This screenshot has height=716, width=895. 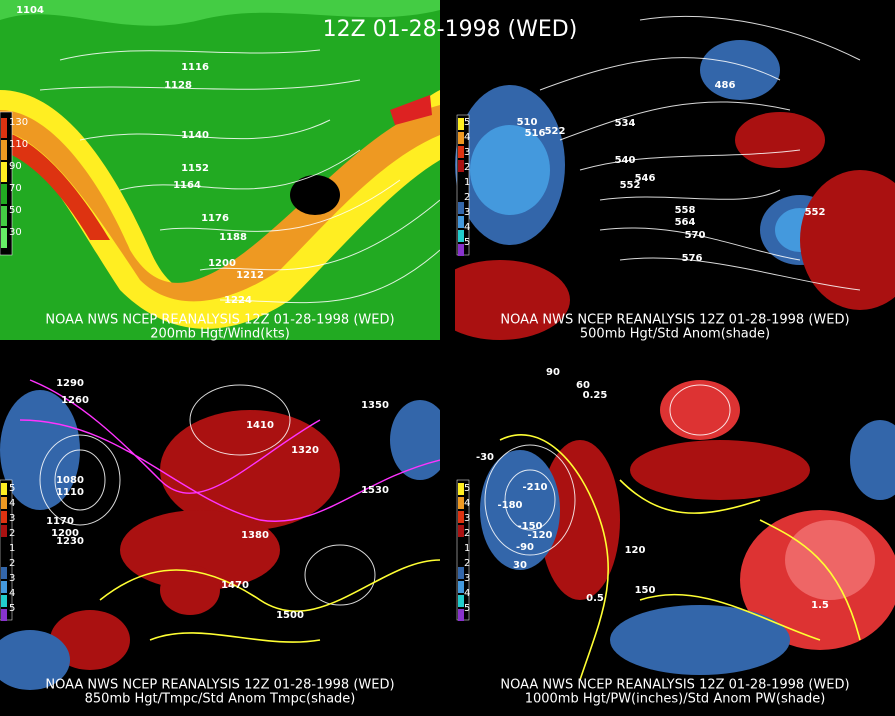 What do you see at coordinates (250, 275) in the screenshot?
I see `contour-label: 1212` at bounding box center [250, 275].